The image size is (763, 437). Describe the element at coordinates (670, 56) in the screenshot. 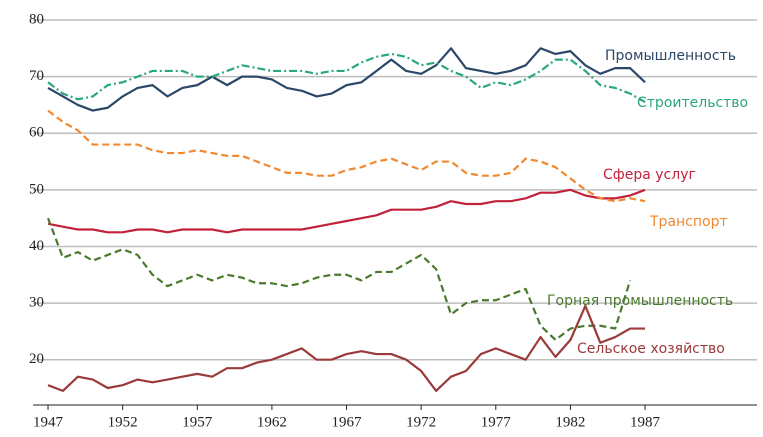

I see `series-label: Промышленность` at that location.